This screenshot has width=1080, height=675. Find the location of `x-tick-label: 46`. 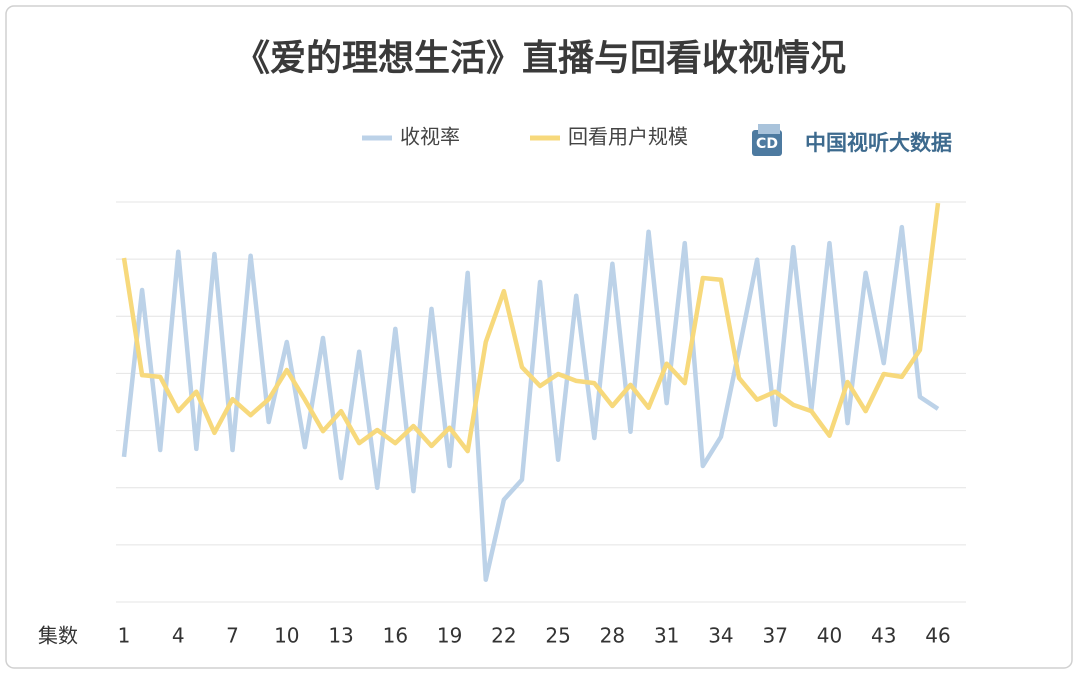

x-tick-label: 46 is located at coordinates (937, 636).